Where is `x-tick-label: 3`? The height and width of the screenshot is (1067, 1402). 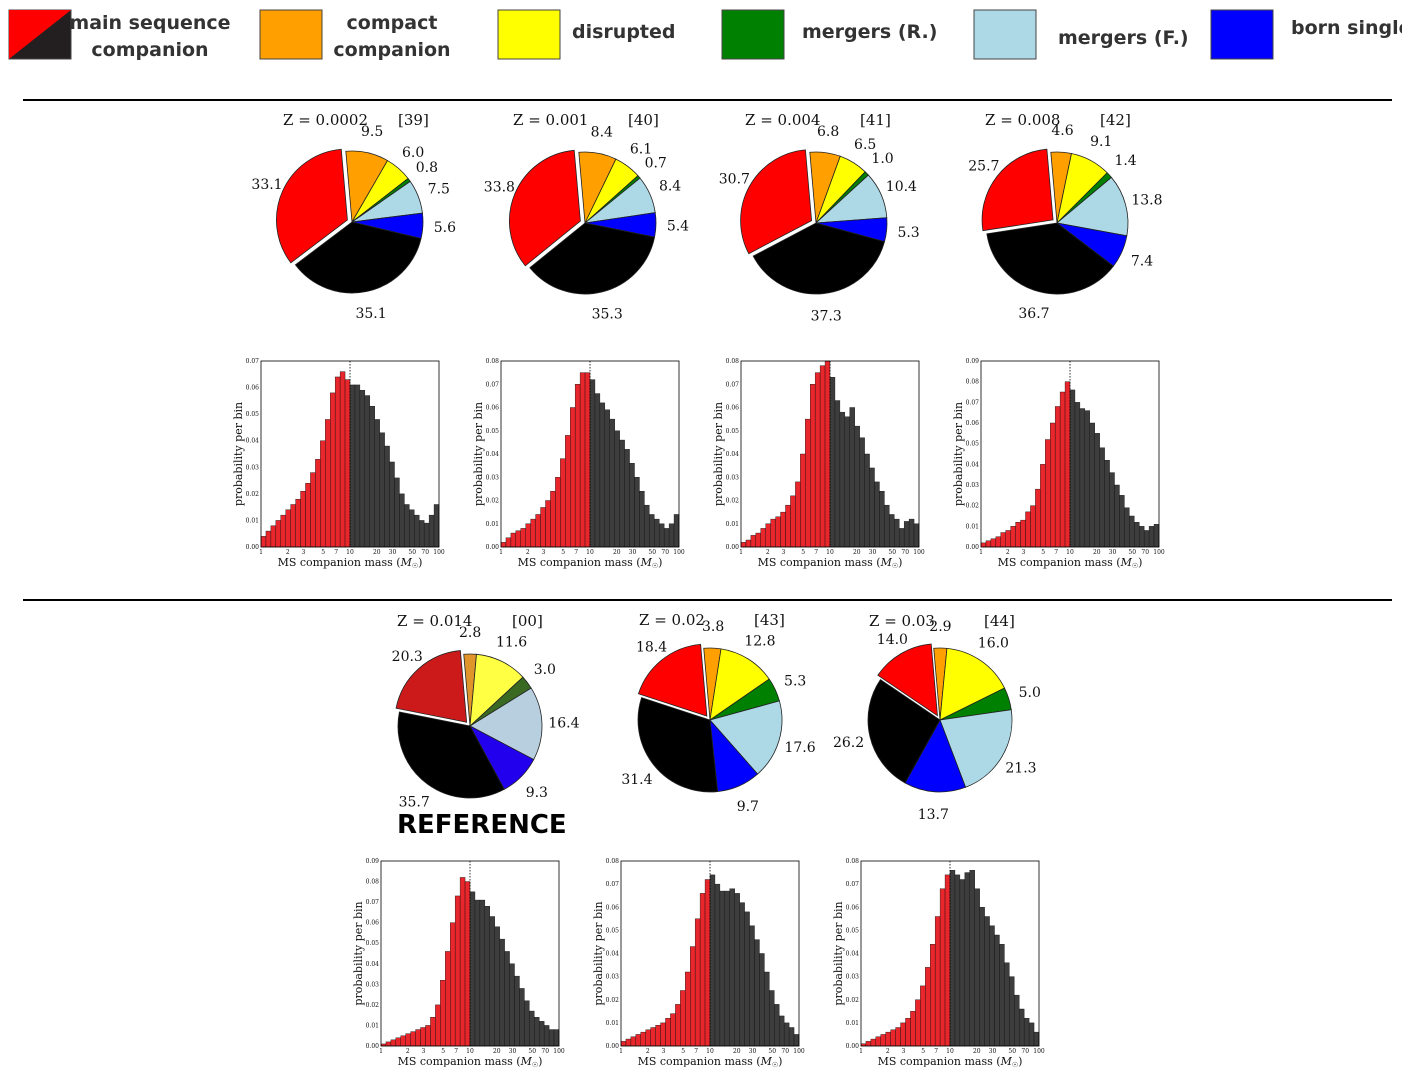 x-tick-label: 3 is located at coordinates (664, 1051).